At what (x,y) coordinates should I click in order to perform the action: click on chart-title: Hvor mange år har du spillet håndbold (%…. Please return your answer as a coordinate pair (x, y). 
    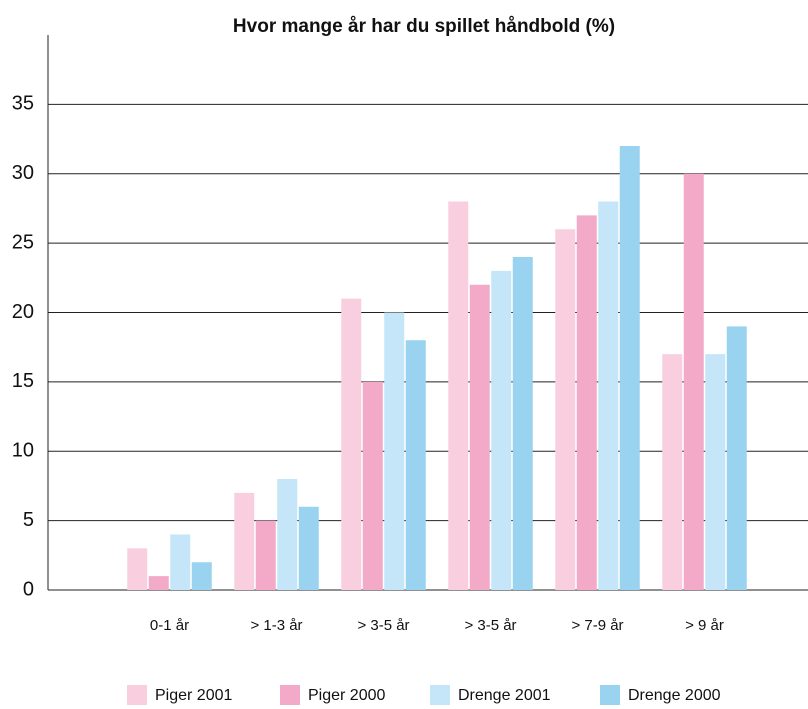
    Looking at the image, I should click on (424, 26).